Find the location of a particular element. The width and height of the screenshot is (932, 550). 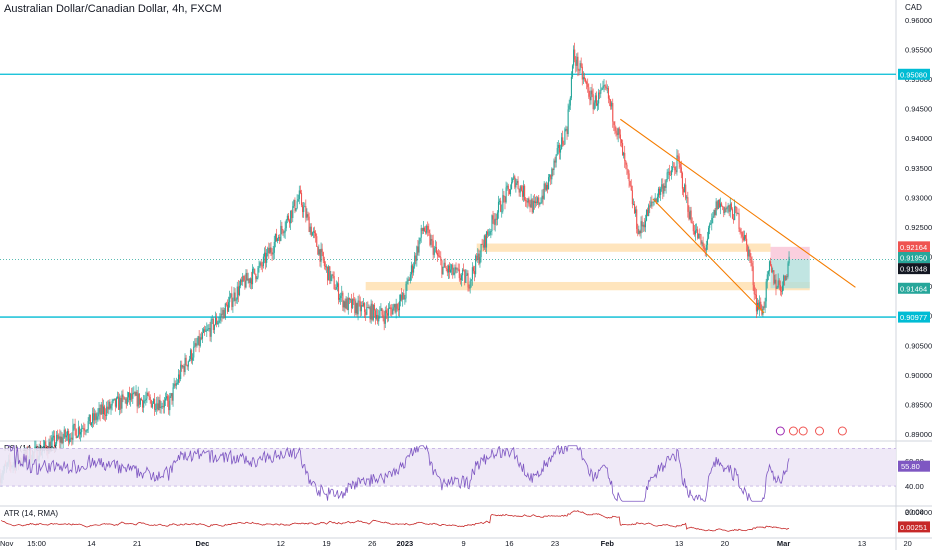

time-axis-label: Feb is located at coordinates (608, 543).